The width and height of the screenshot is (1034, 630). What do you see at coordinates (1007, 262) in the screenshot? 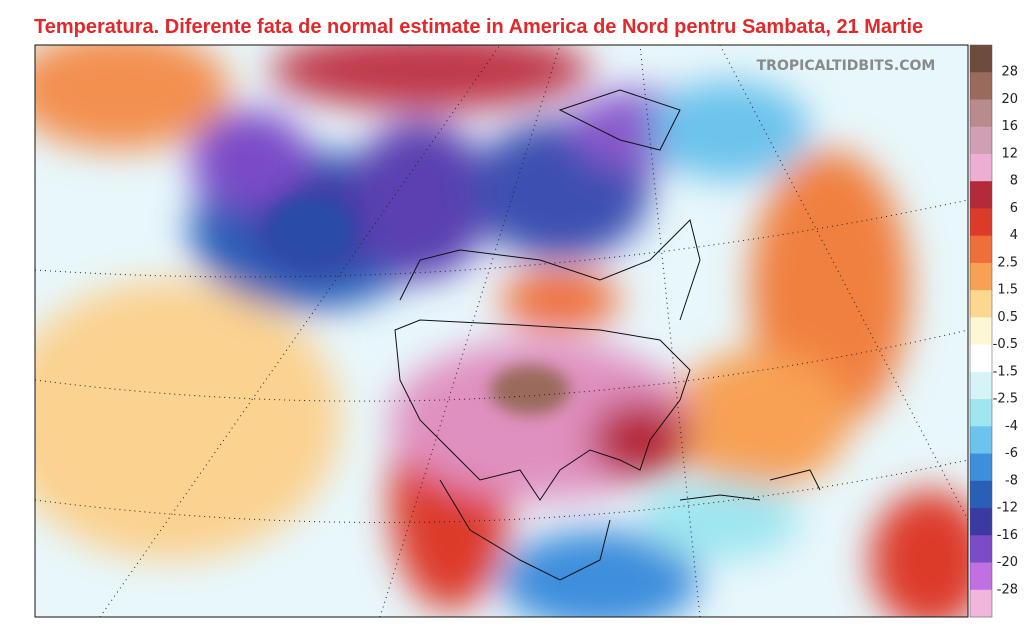
I see `colorbar-label: 2.5` at bounding box center [1007, 262].